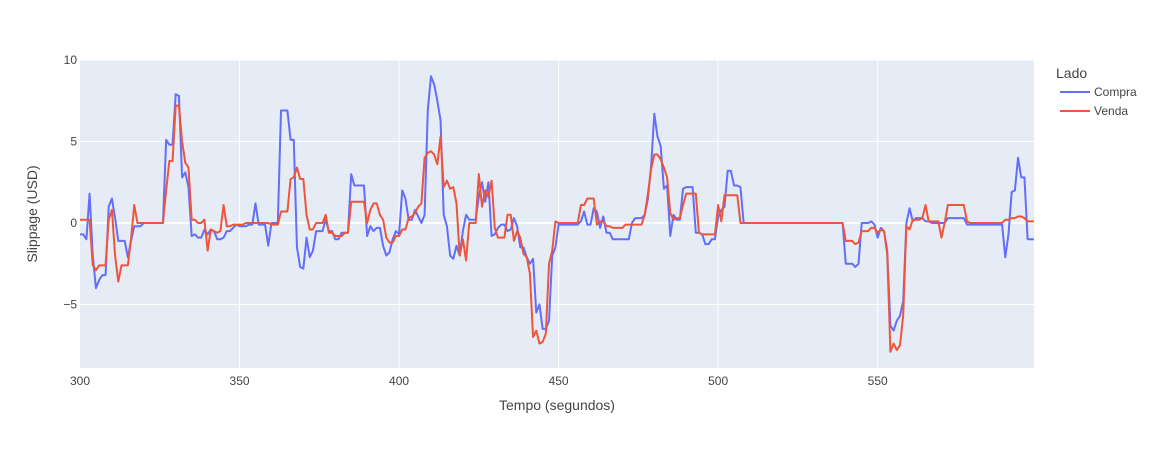 This screenshot has height=450, width=1157. I want to click on x-tick-label: 400, so click(399, 381).